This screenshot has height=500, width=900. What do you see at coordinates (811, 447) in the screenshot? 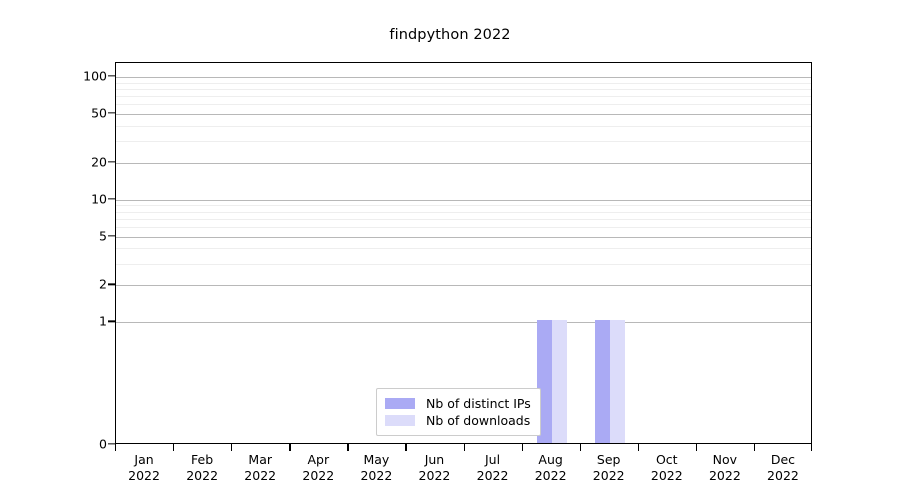
I see `xtick-mark-end` at bounding box center [811, 447].